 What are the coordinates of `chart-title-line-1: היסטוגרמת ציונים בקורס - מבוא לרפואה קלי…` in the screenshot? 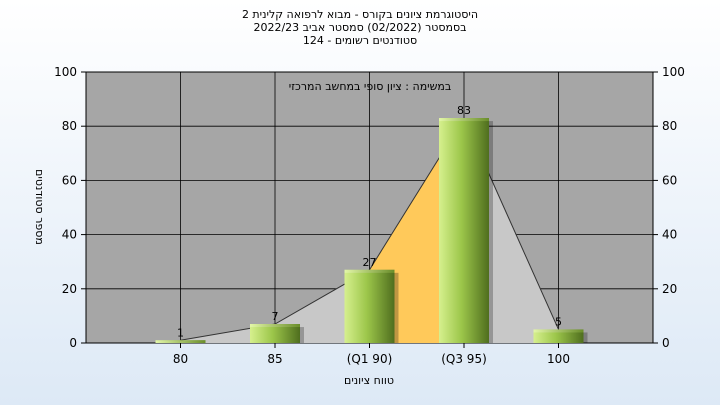 It's located at (360, 14).